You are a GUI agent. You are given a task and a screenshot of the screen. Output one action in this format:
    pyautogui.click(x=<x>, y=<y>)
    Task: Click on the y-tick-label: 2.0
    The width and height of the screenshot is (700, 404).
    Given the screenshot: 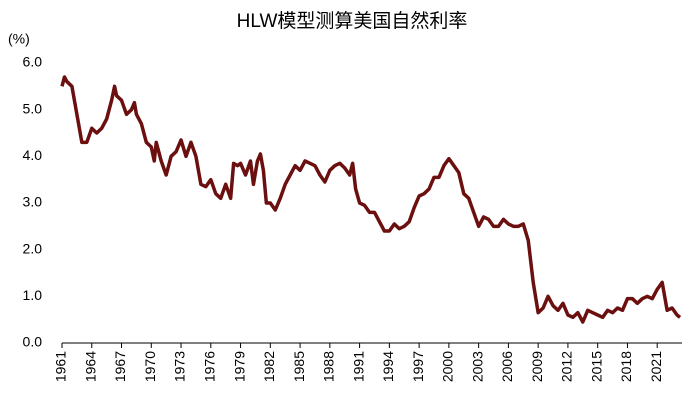 What is the action you would take?
    pyautogui.click(x=33, y=248)
    